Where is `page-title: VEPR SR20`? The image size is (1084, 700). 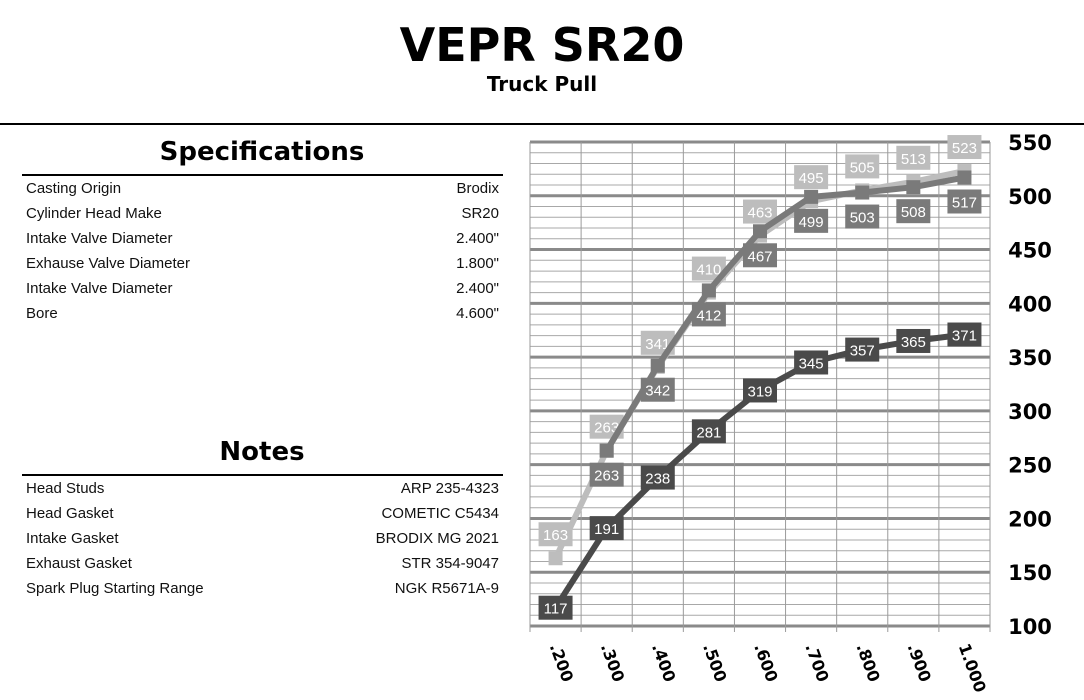
page-title: VEPR SR20 is located at coordinates (542, 45).